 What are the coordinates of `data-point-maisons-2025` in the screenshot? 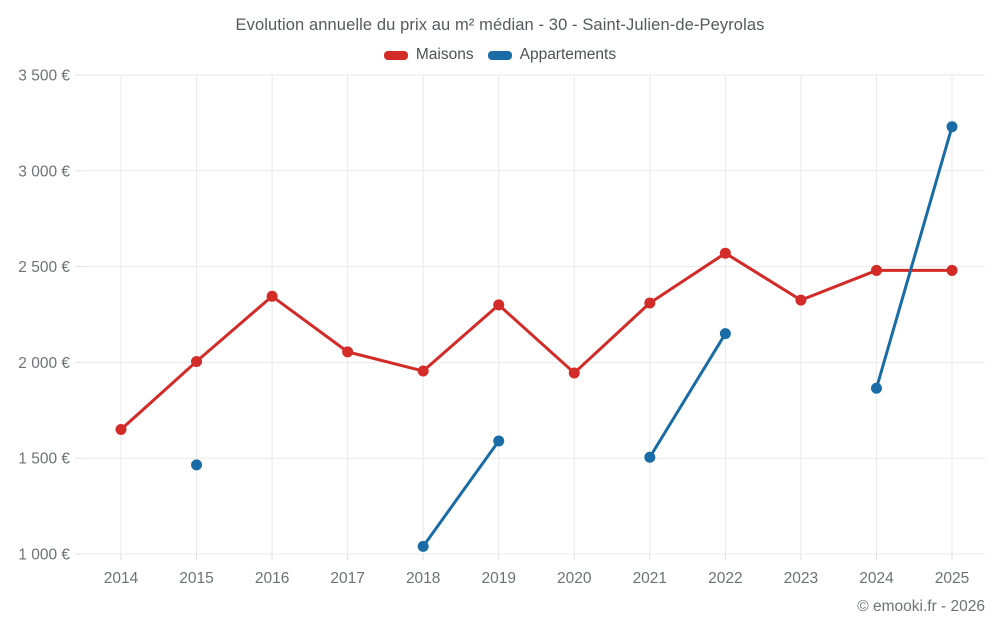 It's located at (952, 270).